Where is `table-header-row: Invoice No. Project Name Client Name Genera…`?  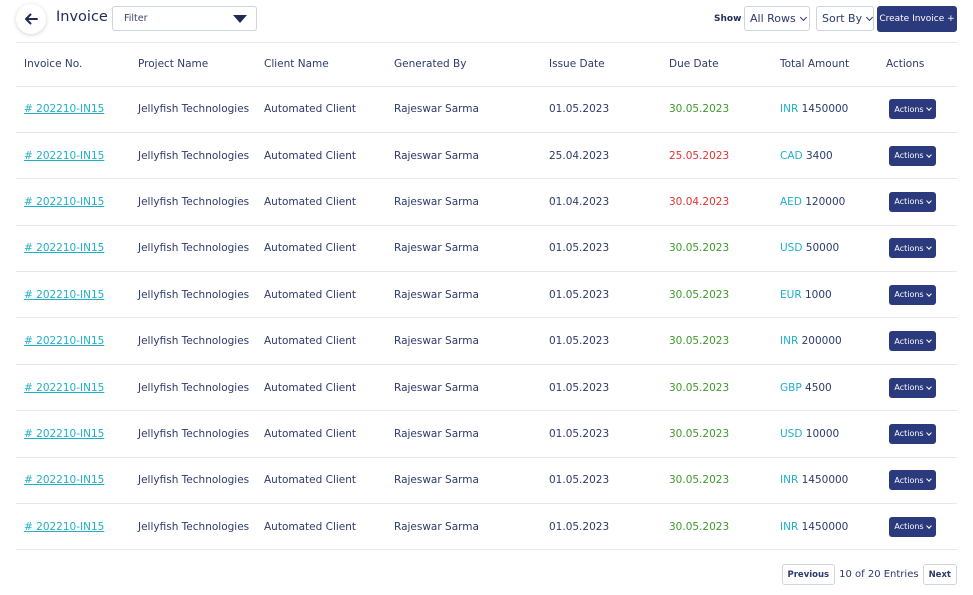 table-header-row: Invoice No. Project Name Client Name Genera… is located at coordinates (486, 65).